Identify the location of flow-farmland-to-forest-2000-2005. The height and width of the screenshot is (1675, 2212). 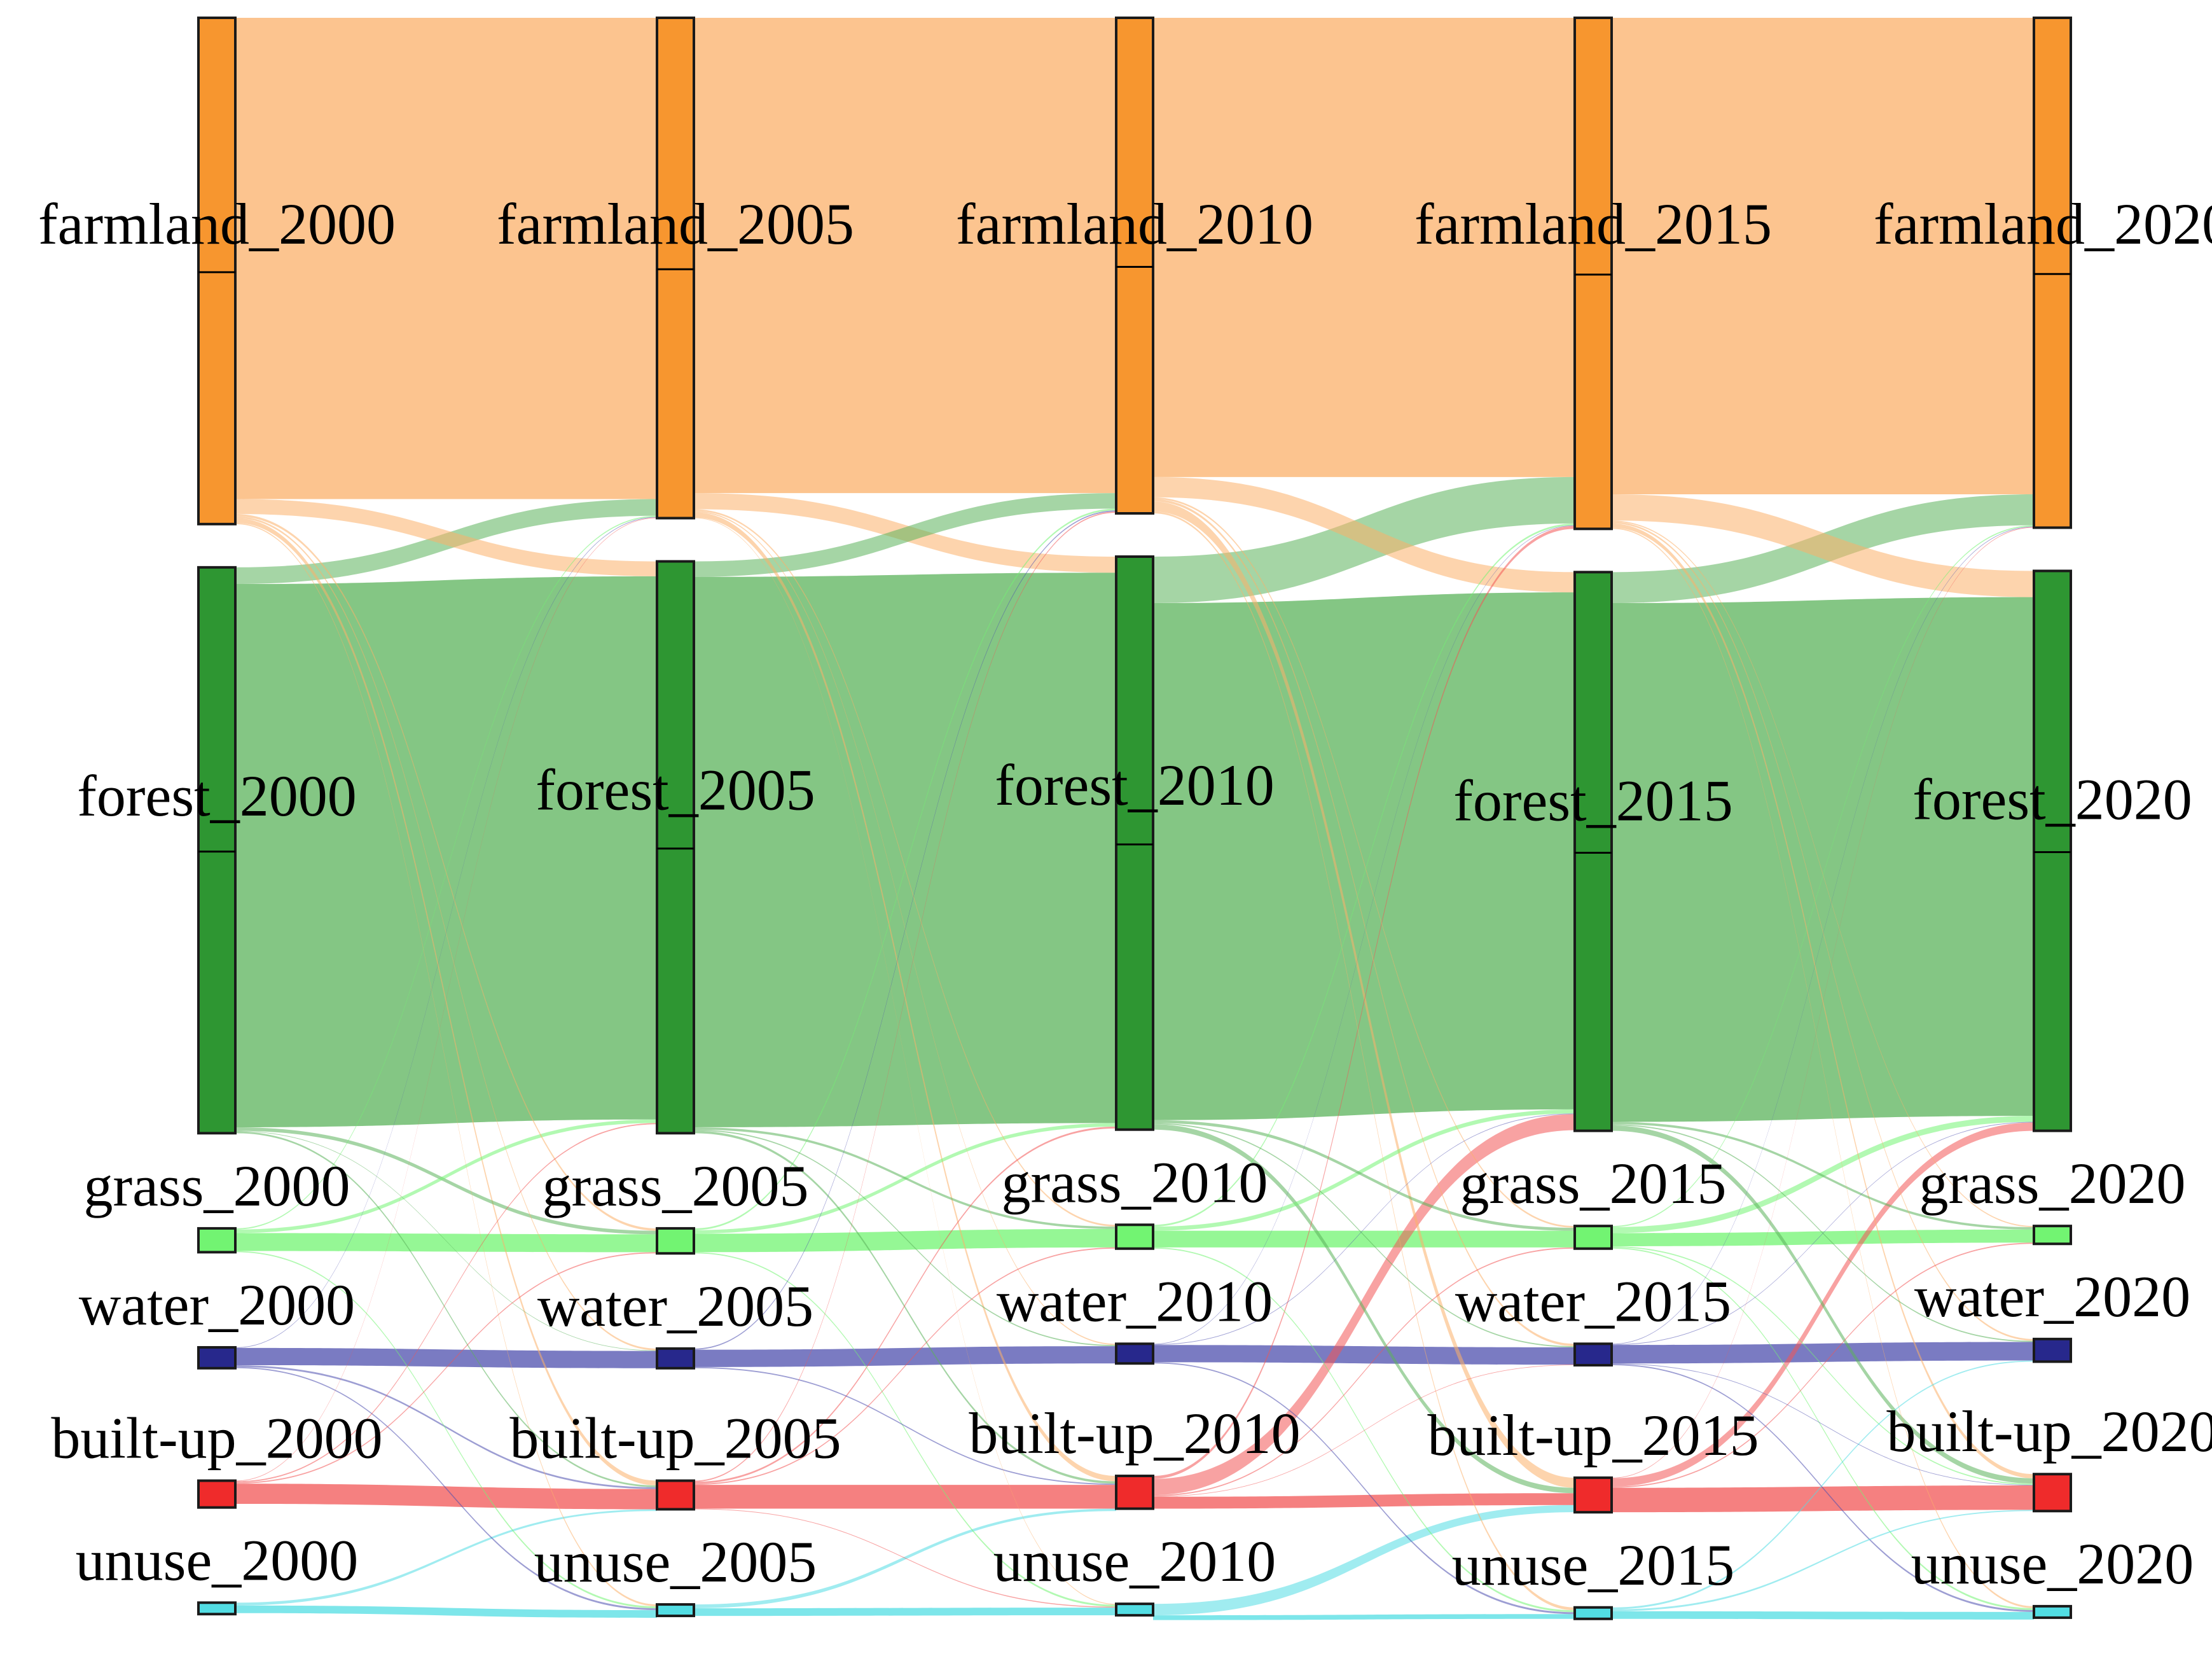
(446, 537).